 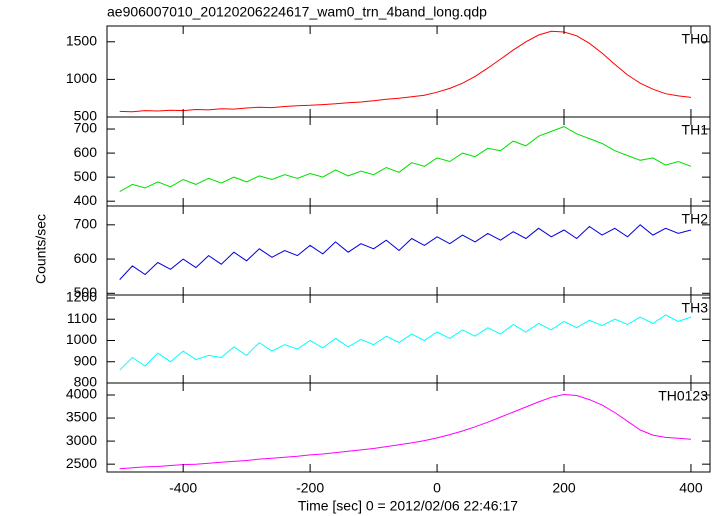 What do you see at coordinates (41, 249) in the screenshot?
I see `y-axis-label: Counts/sec` at bounding box center [41, 249].